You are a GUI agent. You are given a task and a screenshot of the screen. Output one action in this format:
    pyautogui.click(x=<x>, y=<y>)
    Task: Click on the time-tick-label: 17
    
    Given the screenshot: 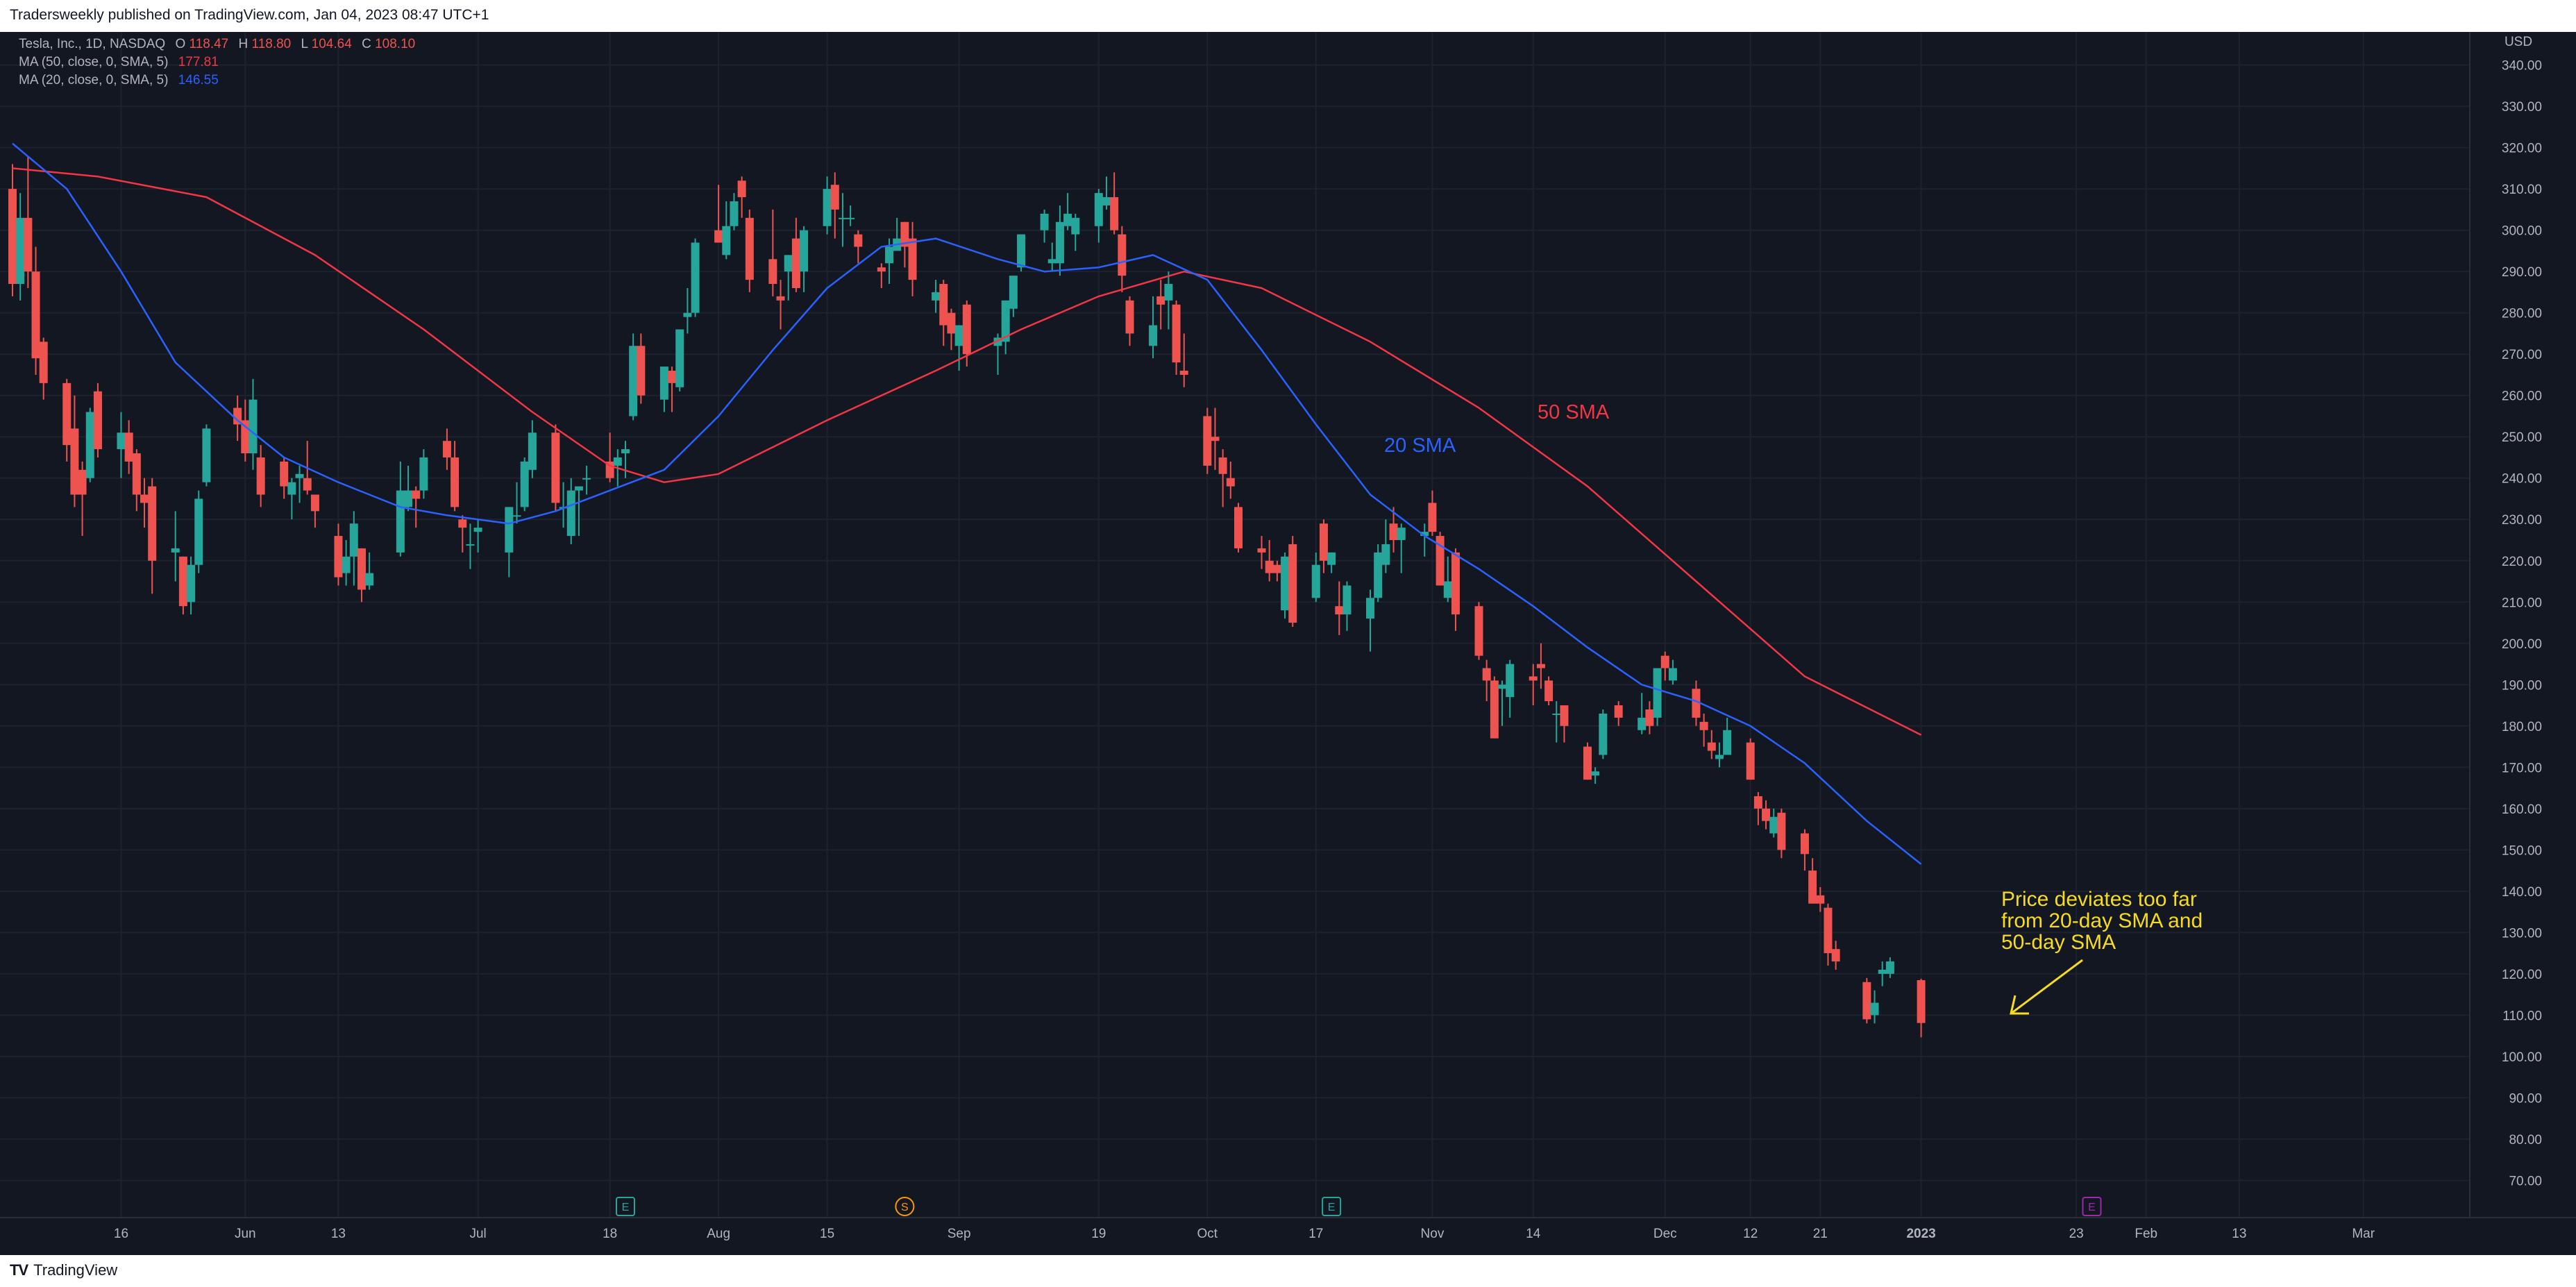 What is the action you would take?
    pyautogui.click(x=1315, y=1234)
    